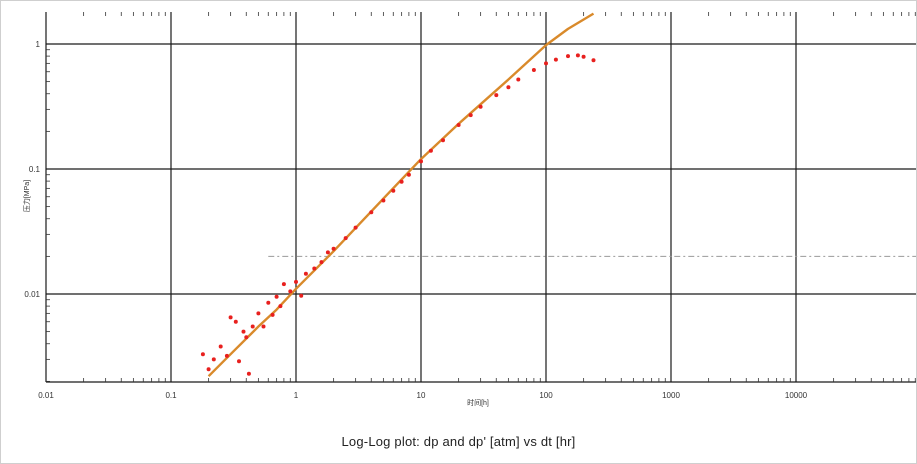 The width and height of the screenshot is (917, 464). I want to click on x-tick-label: 10, so click(421, 395).